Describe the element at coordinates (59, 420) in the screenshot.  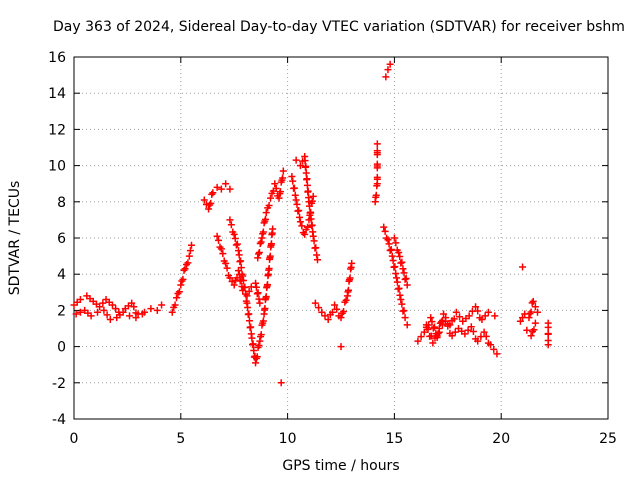
I see `y-tick-label: -4` at that location.